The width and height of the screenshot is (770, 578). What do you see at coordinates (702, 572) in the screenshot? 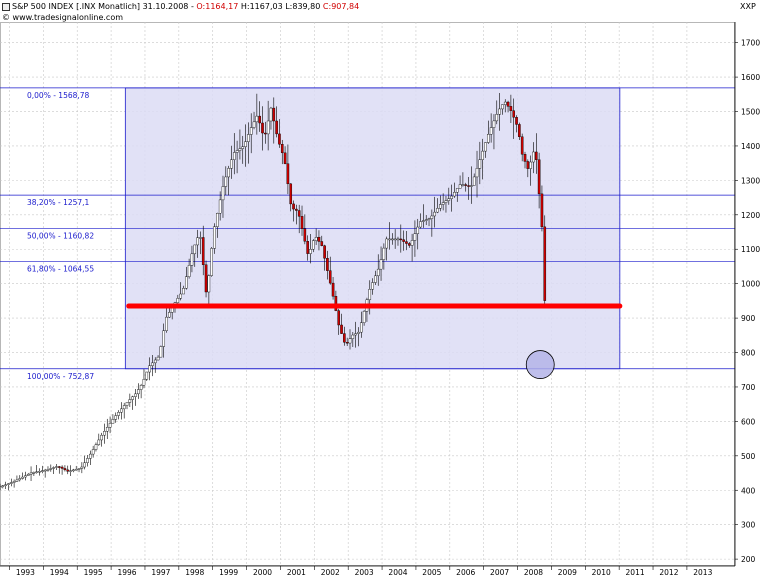
I see `x-tick-label: 2013` at bounding box center [702, 572].